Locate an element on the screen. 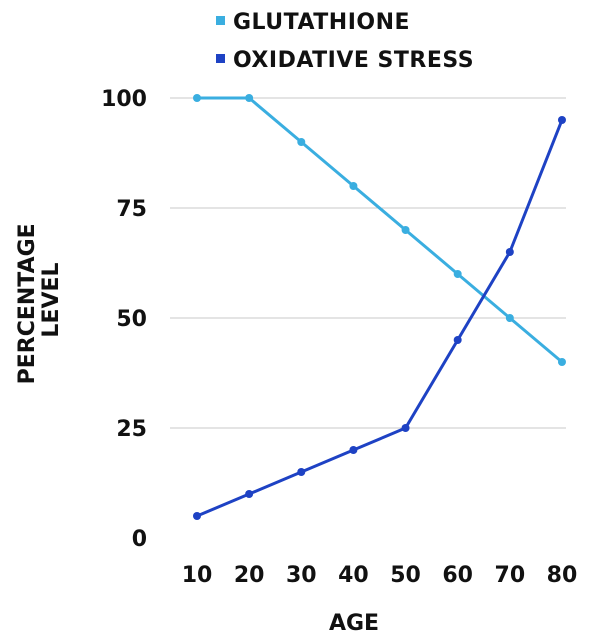  x-axis-ticks: 10 20 30 40 50 60 70 80 is located at coordinates (380, 575).